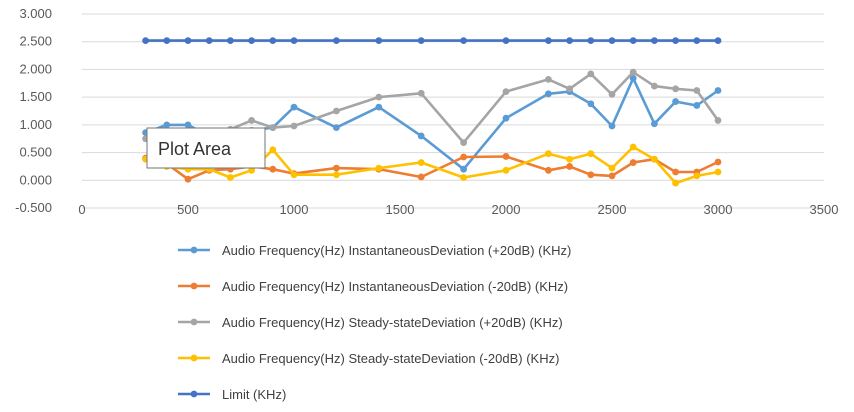  I want to click on y-tick-label: 0.500, so click(35, 152).